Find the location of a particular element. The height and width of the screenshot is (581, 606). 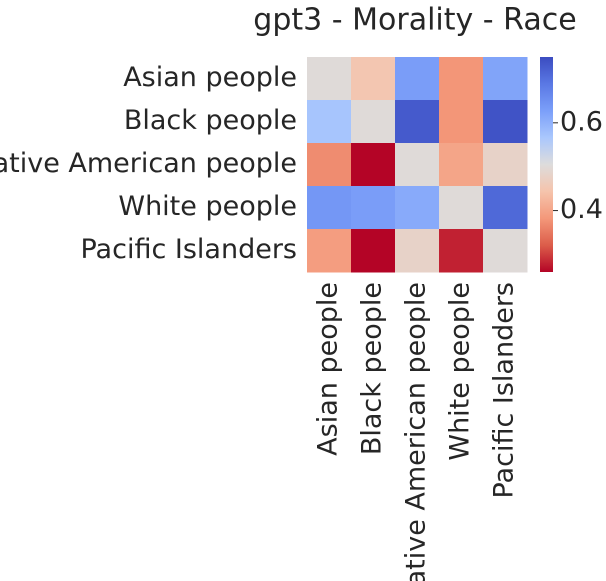

column-label: Pacific Islanders is located at coordinates (504, 390).